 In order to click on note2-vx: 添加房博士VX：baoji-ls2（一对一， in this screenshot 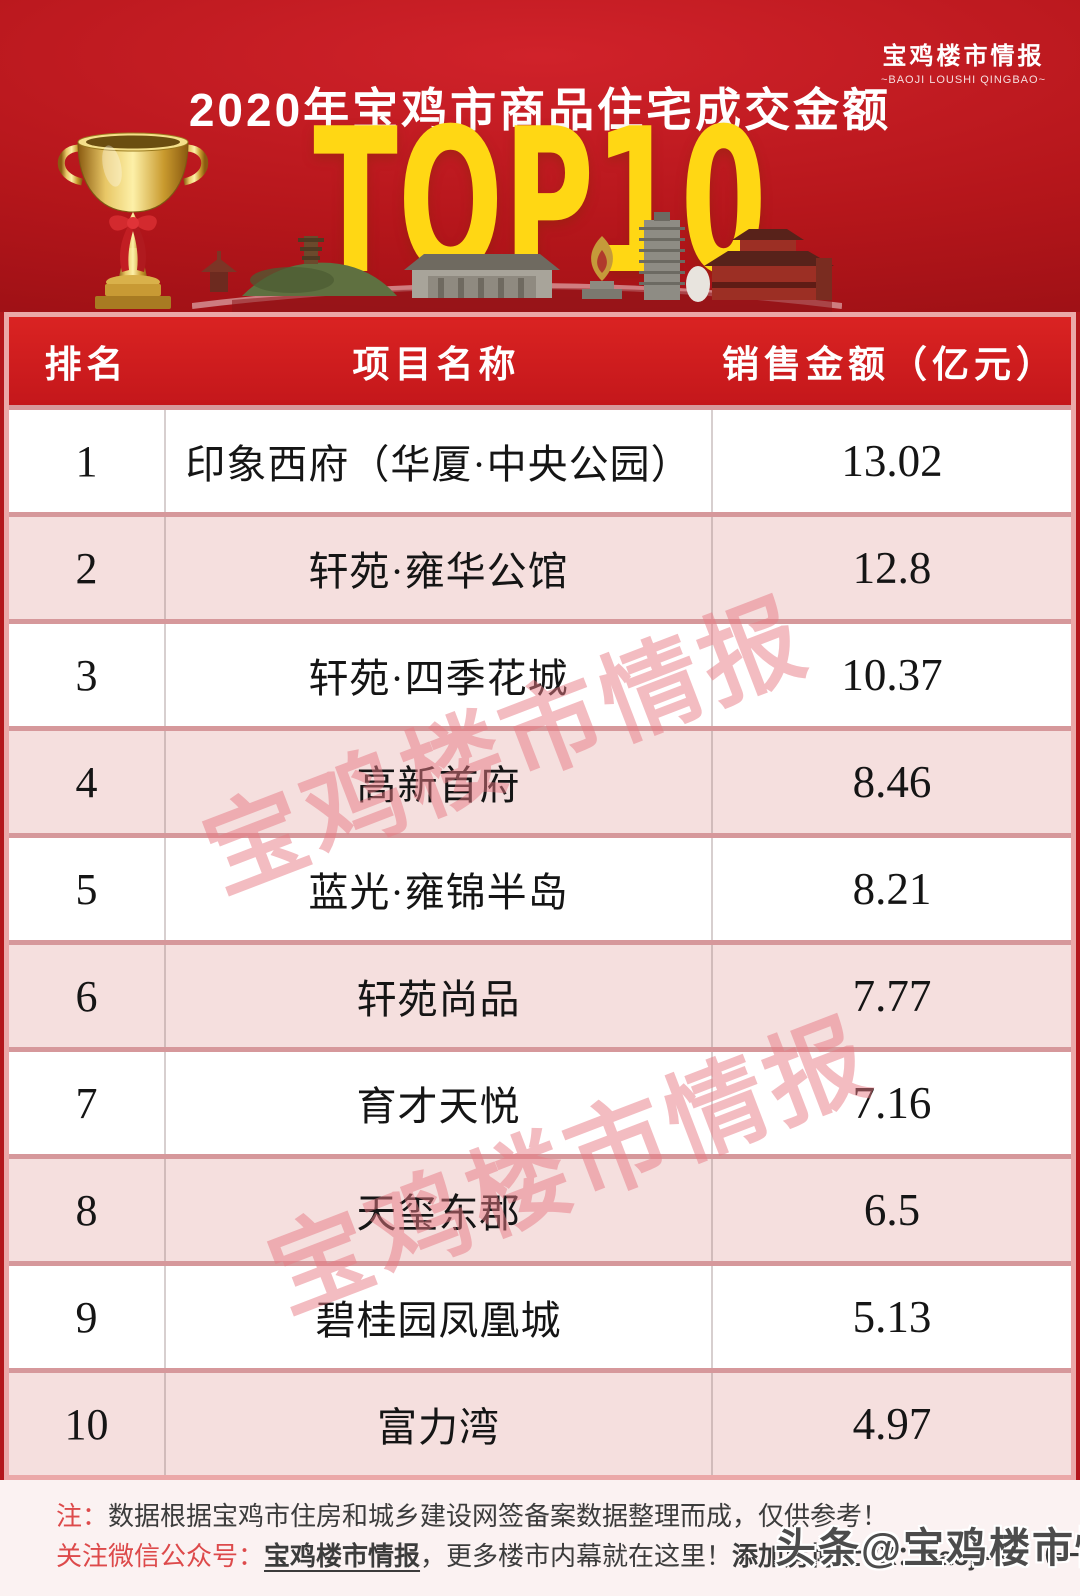, I will do `click(906, 1556)`.